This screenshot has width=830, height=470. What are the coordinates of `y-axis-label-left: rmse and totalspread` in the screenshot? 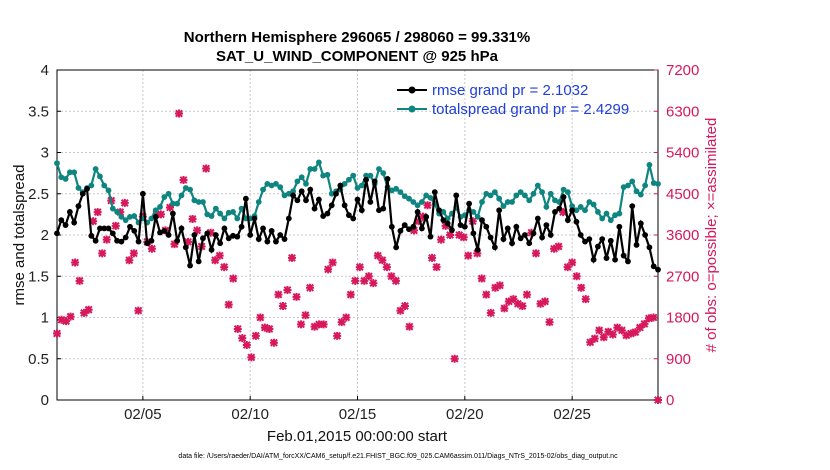 It's located at (19, 235).